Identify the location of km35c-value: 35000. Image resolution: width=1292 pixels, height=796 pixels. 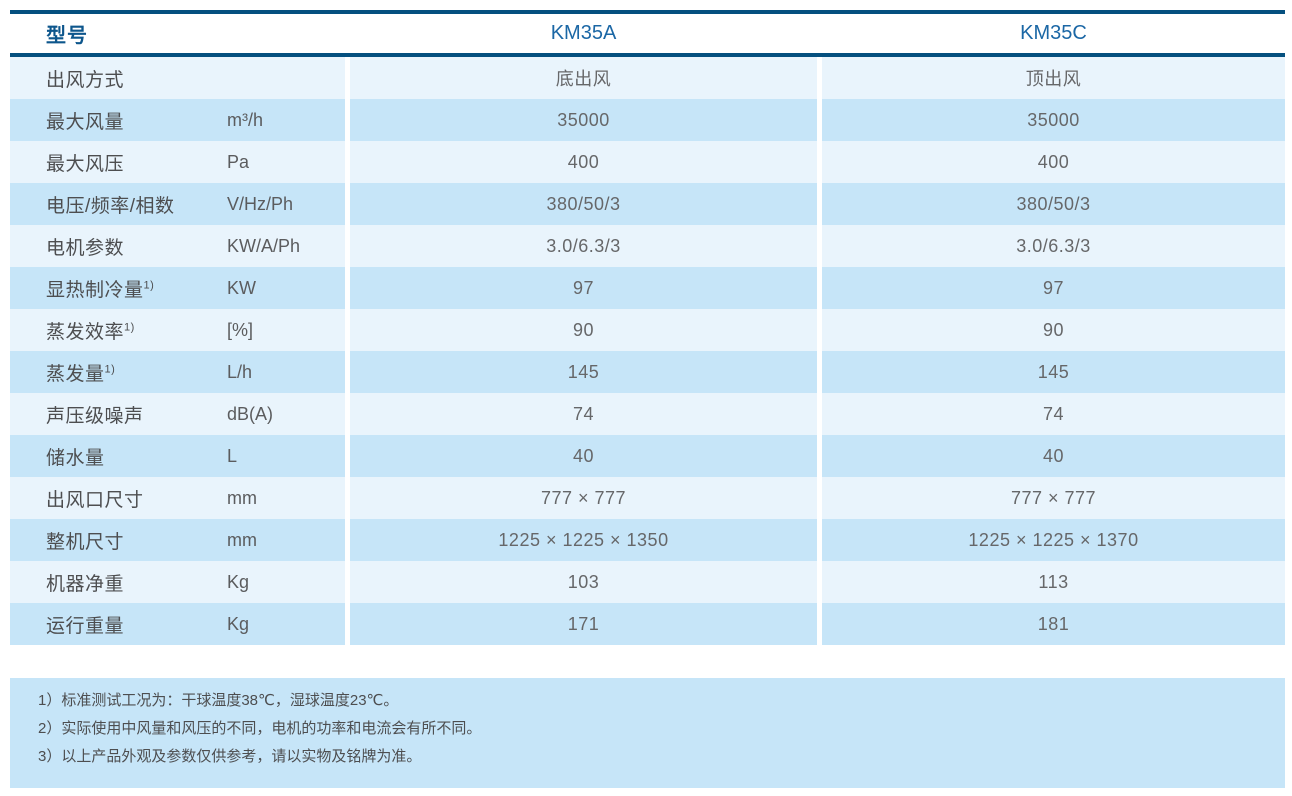
(1053, 120).